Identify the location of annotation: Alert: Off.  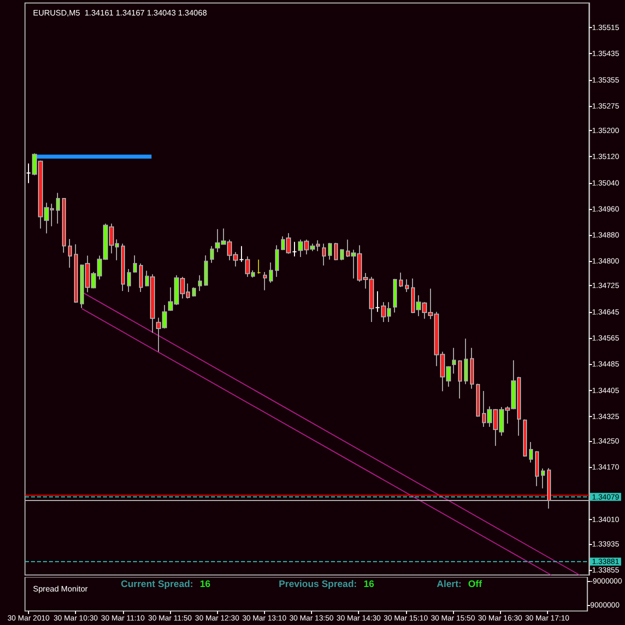
(459, 584).